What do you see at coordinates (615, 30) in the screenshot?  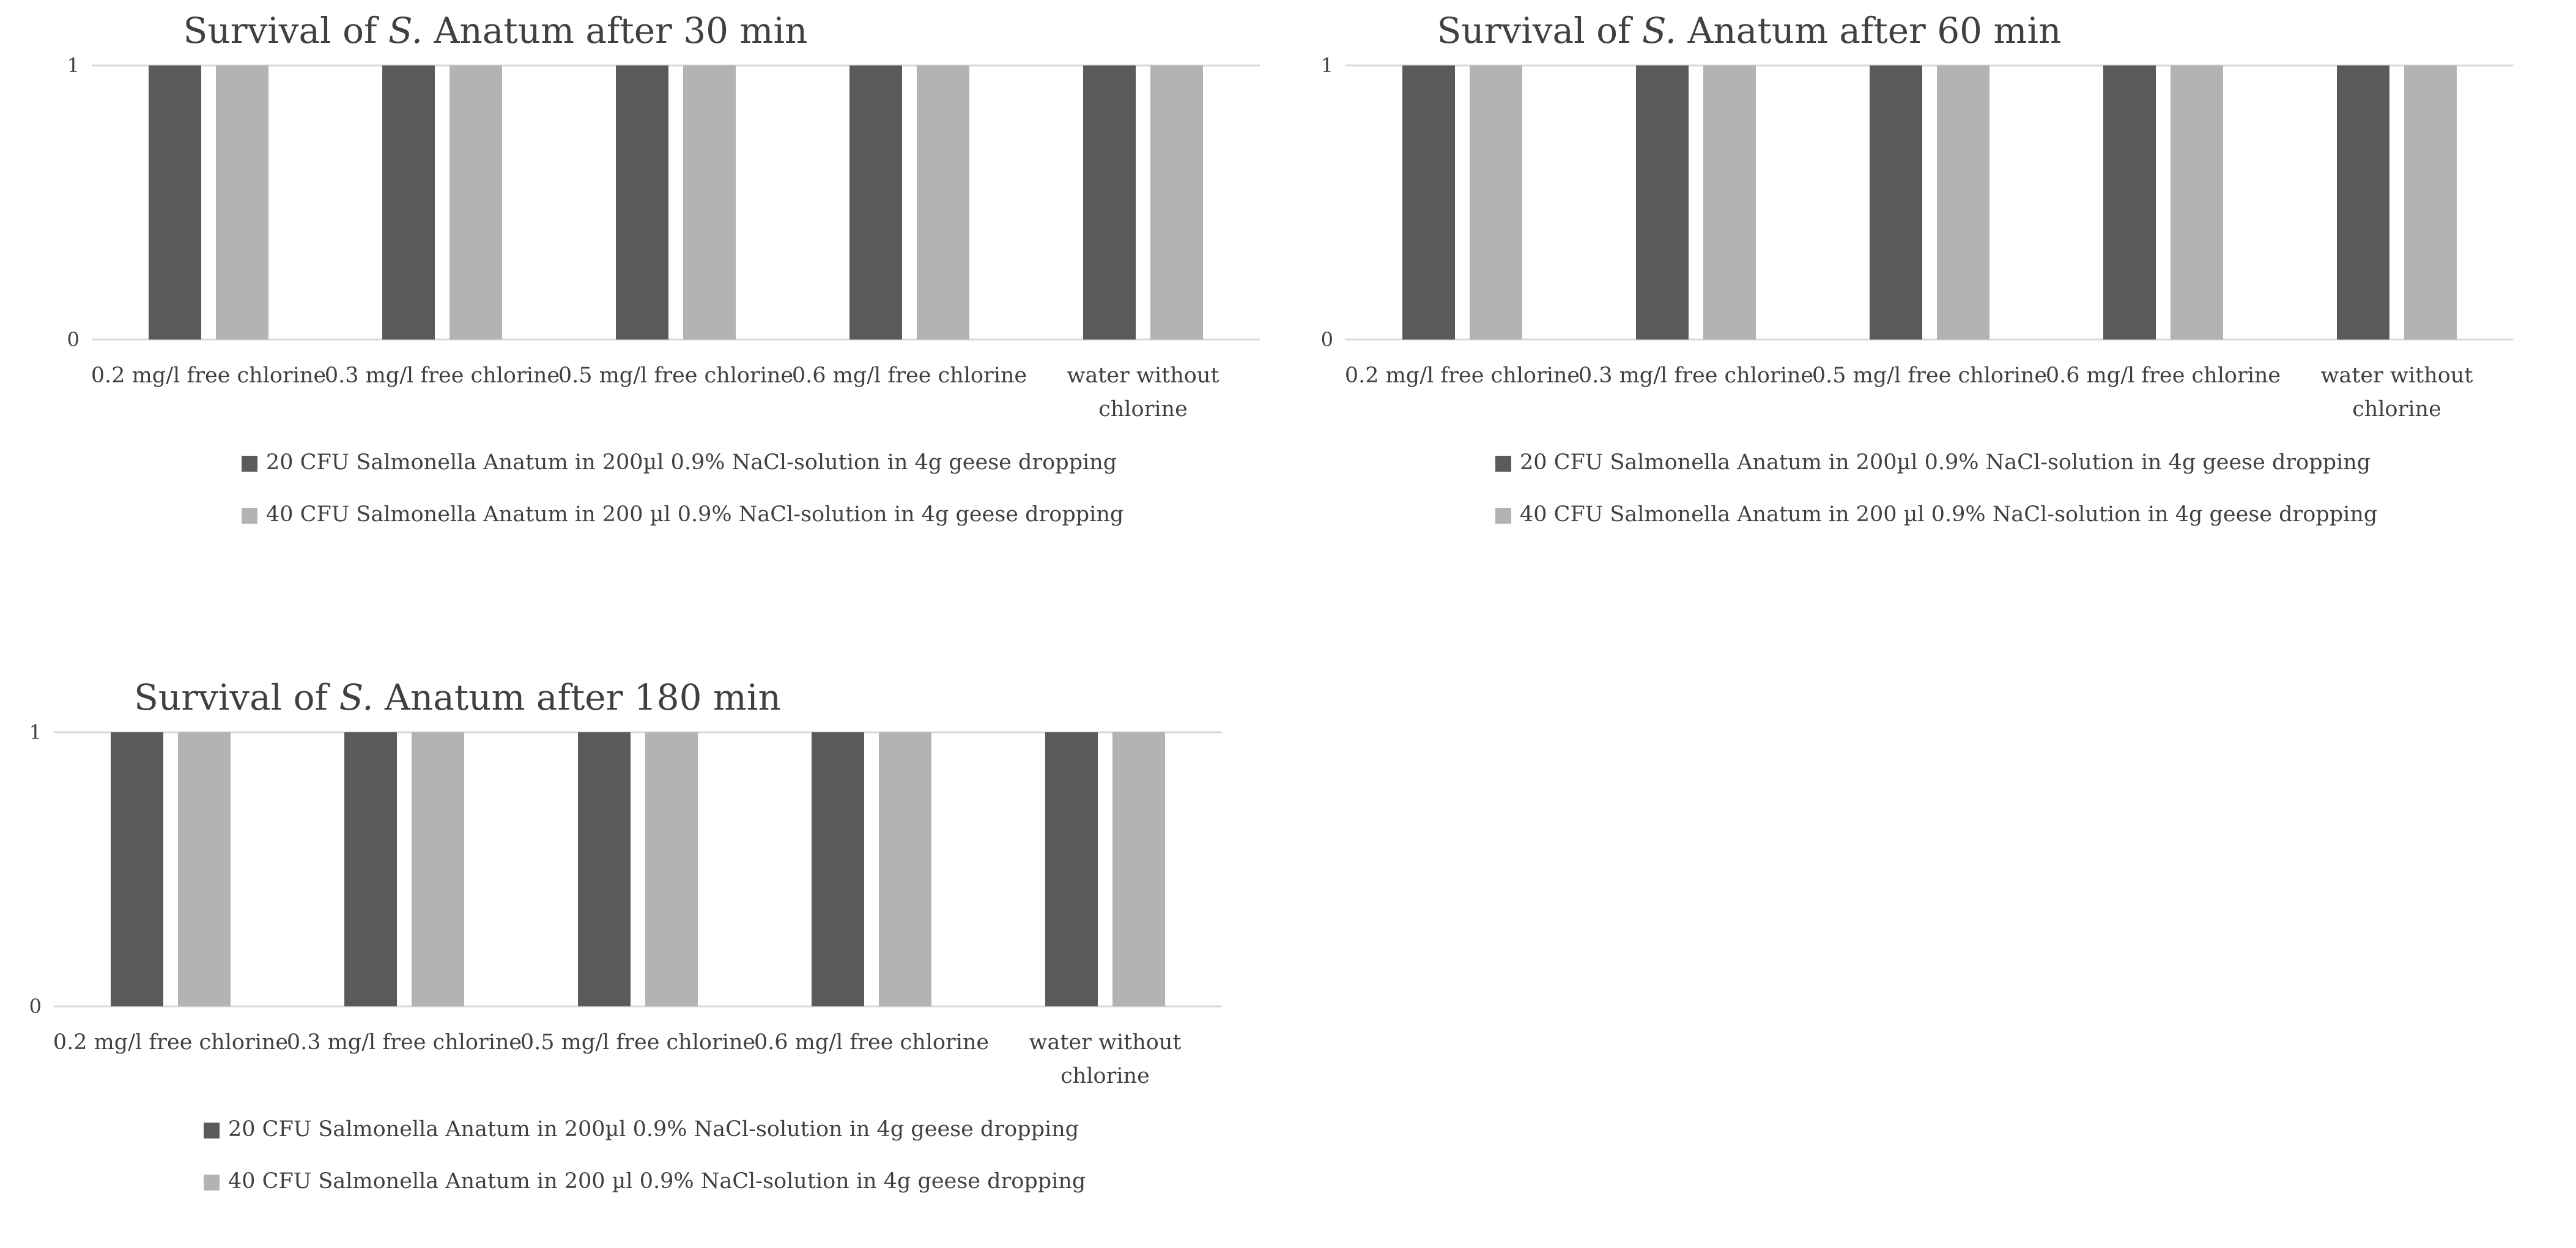 I see `chart-title-suffix: Anatum after 30 min` at bounding box center [615, 30].